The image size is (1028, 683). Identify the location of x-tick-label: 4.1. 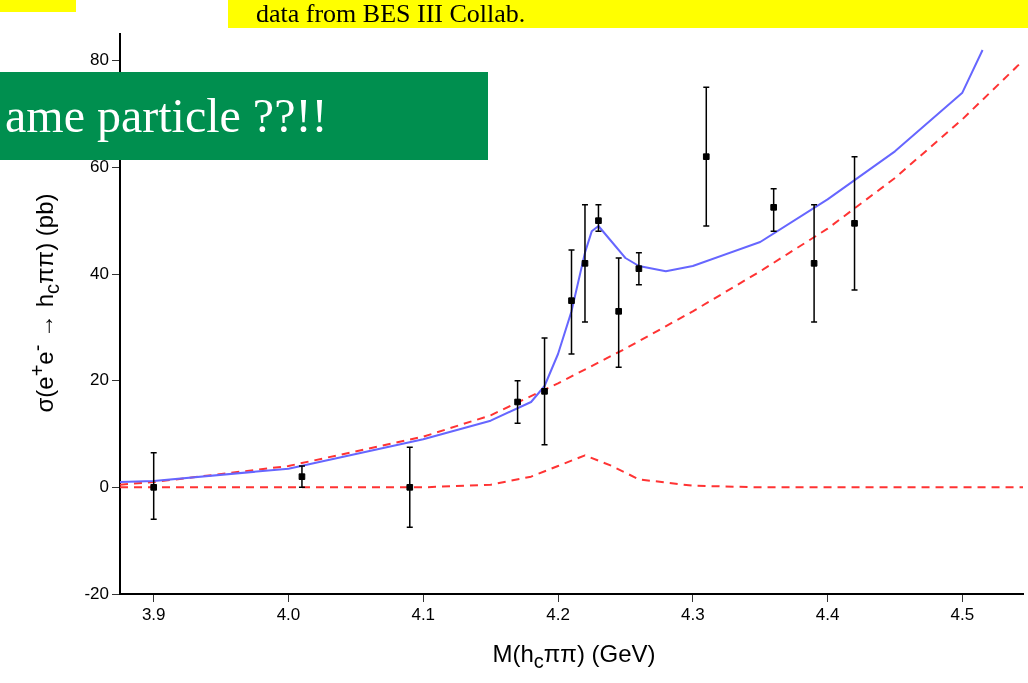
(423, 614).